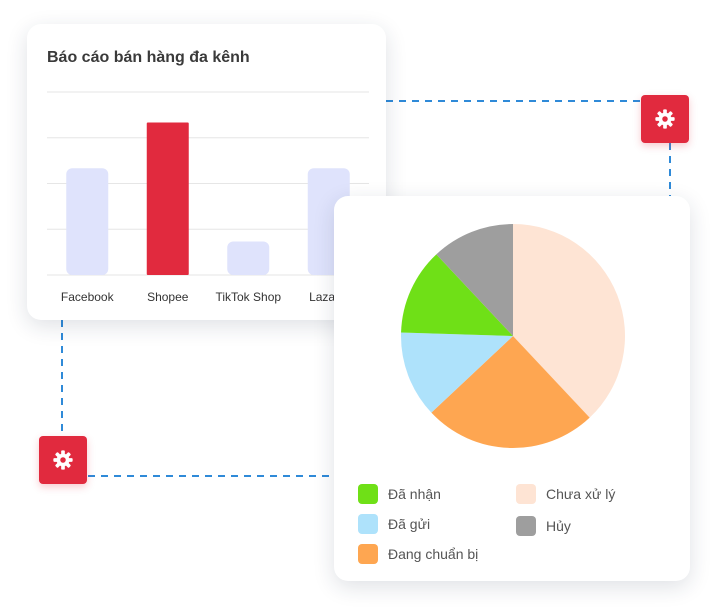  What do you see at coordinates (474, 280) in the screenshot?
I see `pie-slice-hủy` at bounding box center [474, 280].